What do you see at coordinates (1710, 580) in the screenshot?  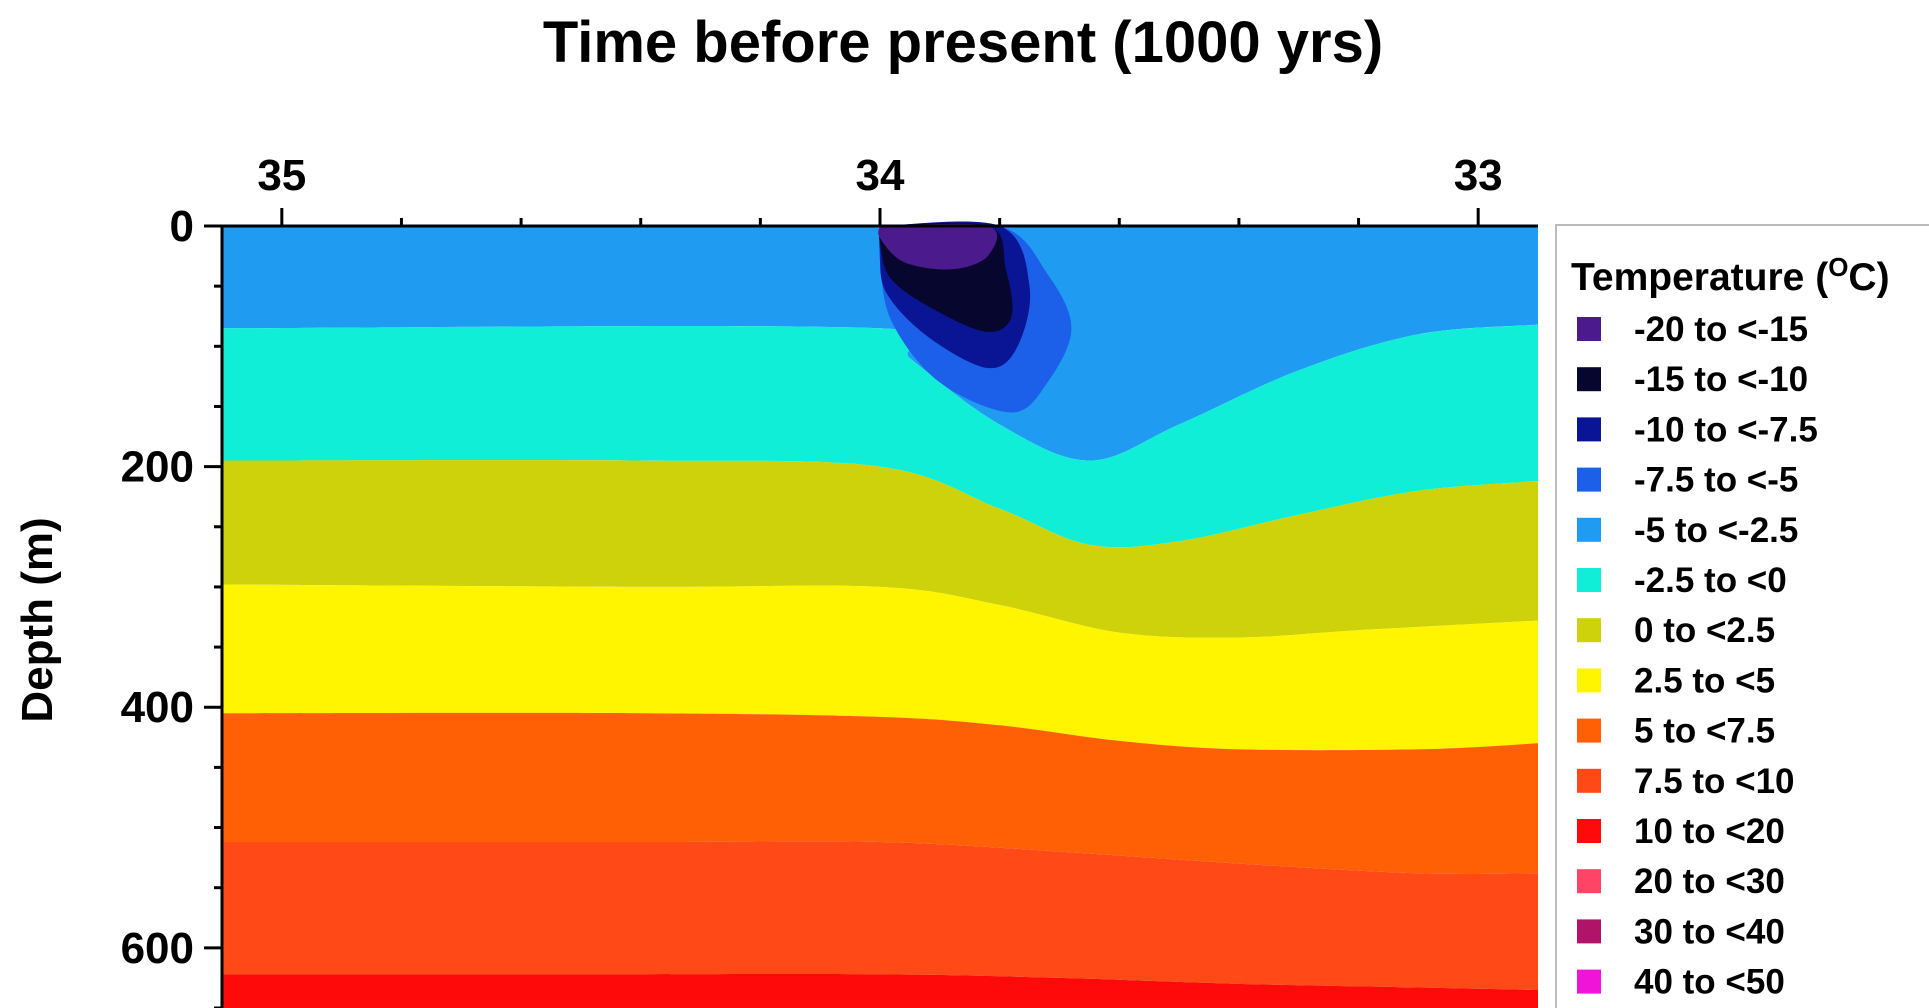 I see `legend-label: -2.5 to <0` at bounding box center [1710, 580].